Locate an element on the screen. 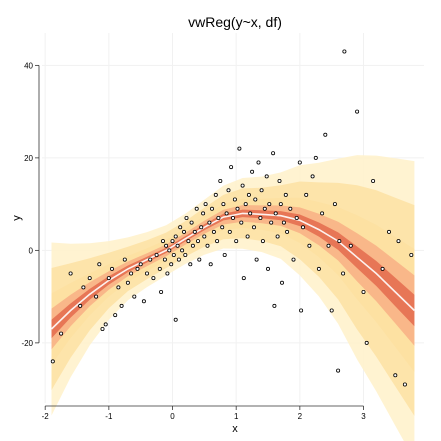  x-tick-label: 2 is located at coordinates (300, 416).